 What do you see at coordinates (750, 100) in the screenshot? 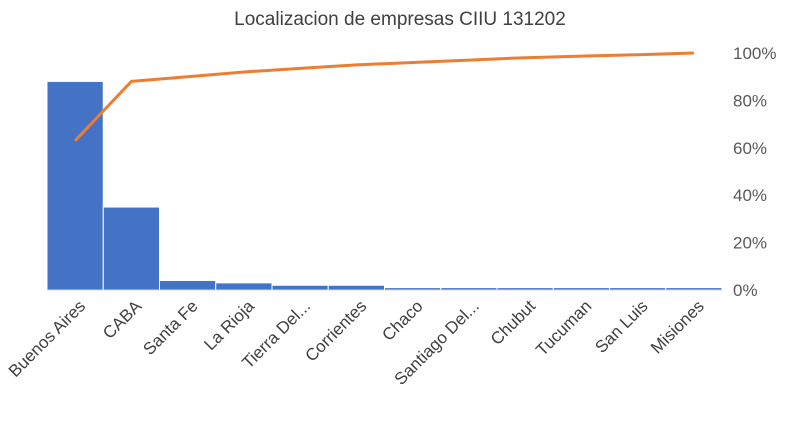
I see `right-tick-label: 80%` at bounding box center [750, 100].